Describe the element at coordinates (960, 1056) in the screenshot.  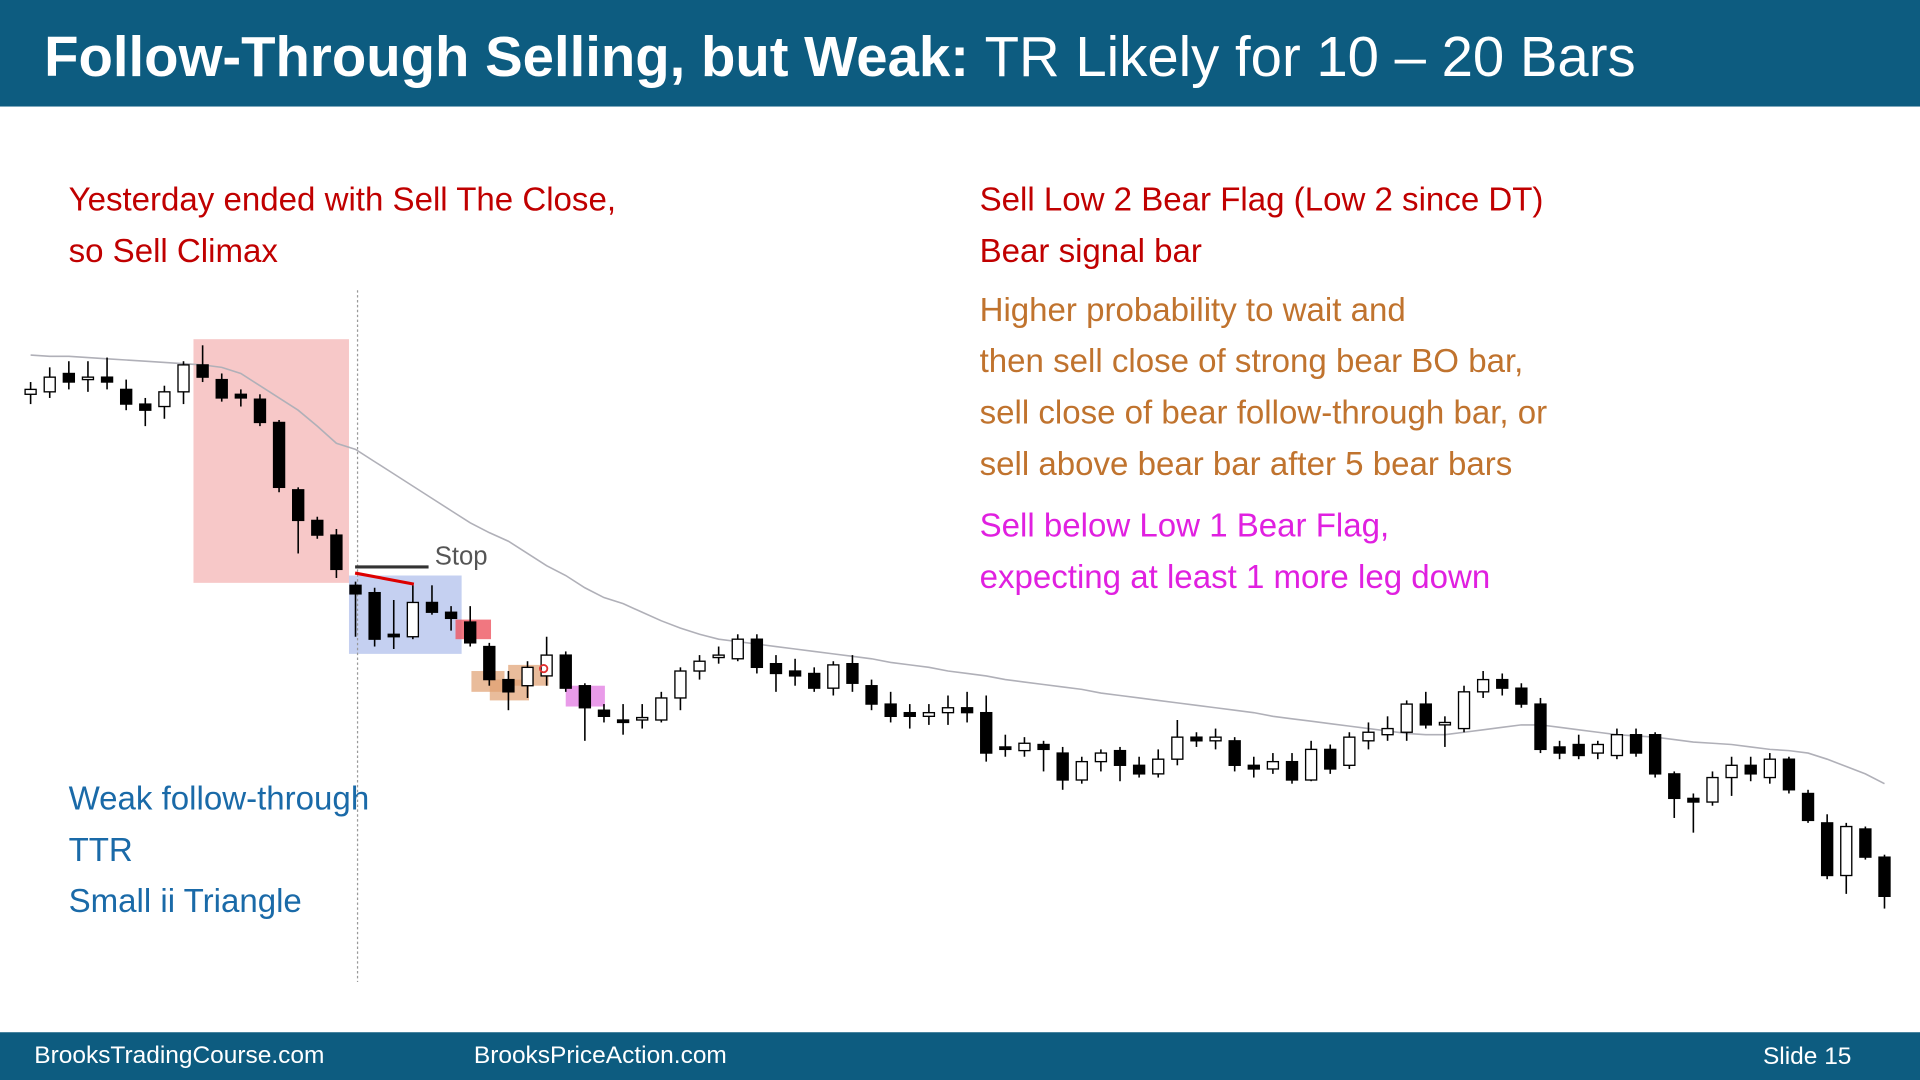
I see `footer-bar` at that location.